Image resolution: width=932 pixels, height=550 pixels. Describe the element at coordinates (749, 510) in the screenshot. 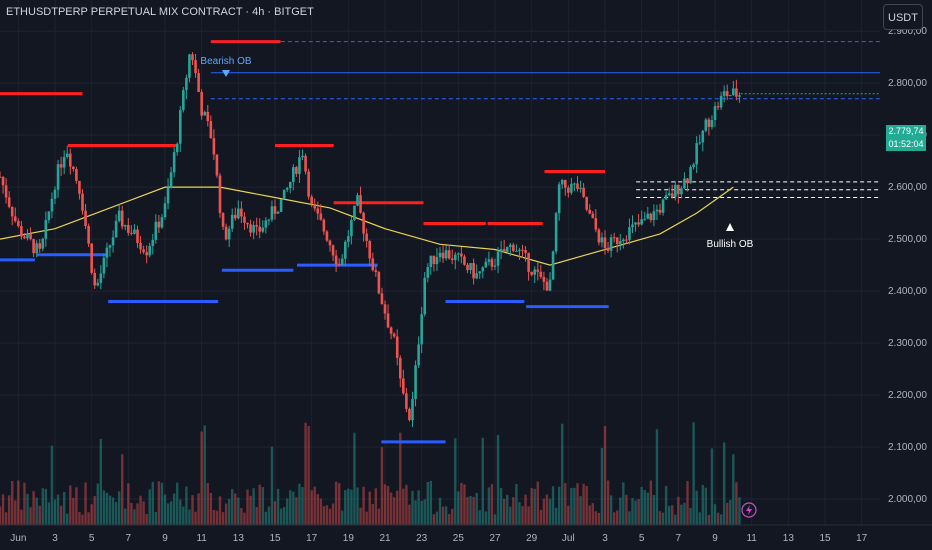

I see `lightning-icon` at that location.